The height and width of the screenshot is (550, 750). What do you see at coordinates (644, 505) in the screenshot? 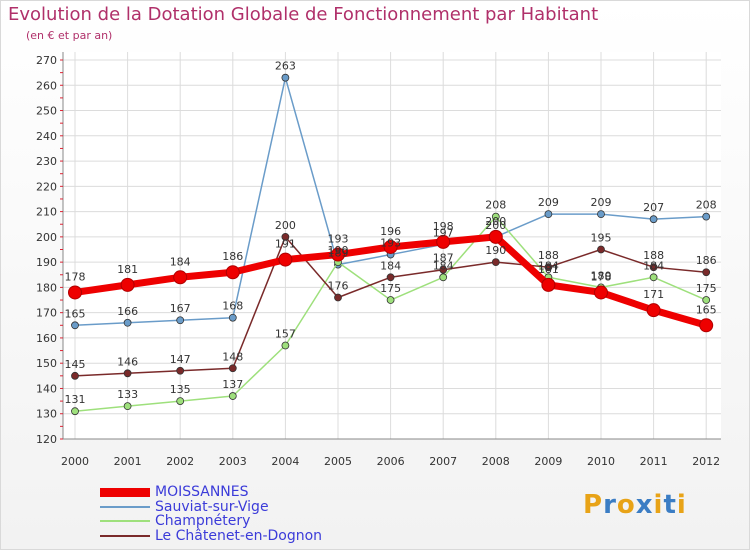
I see `logo-letter: x` at bounding box center [644, 505].